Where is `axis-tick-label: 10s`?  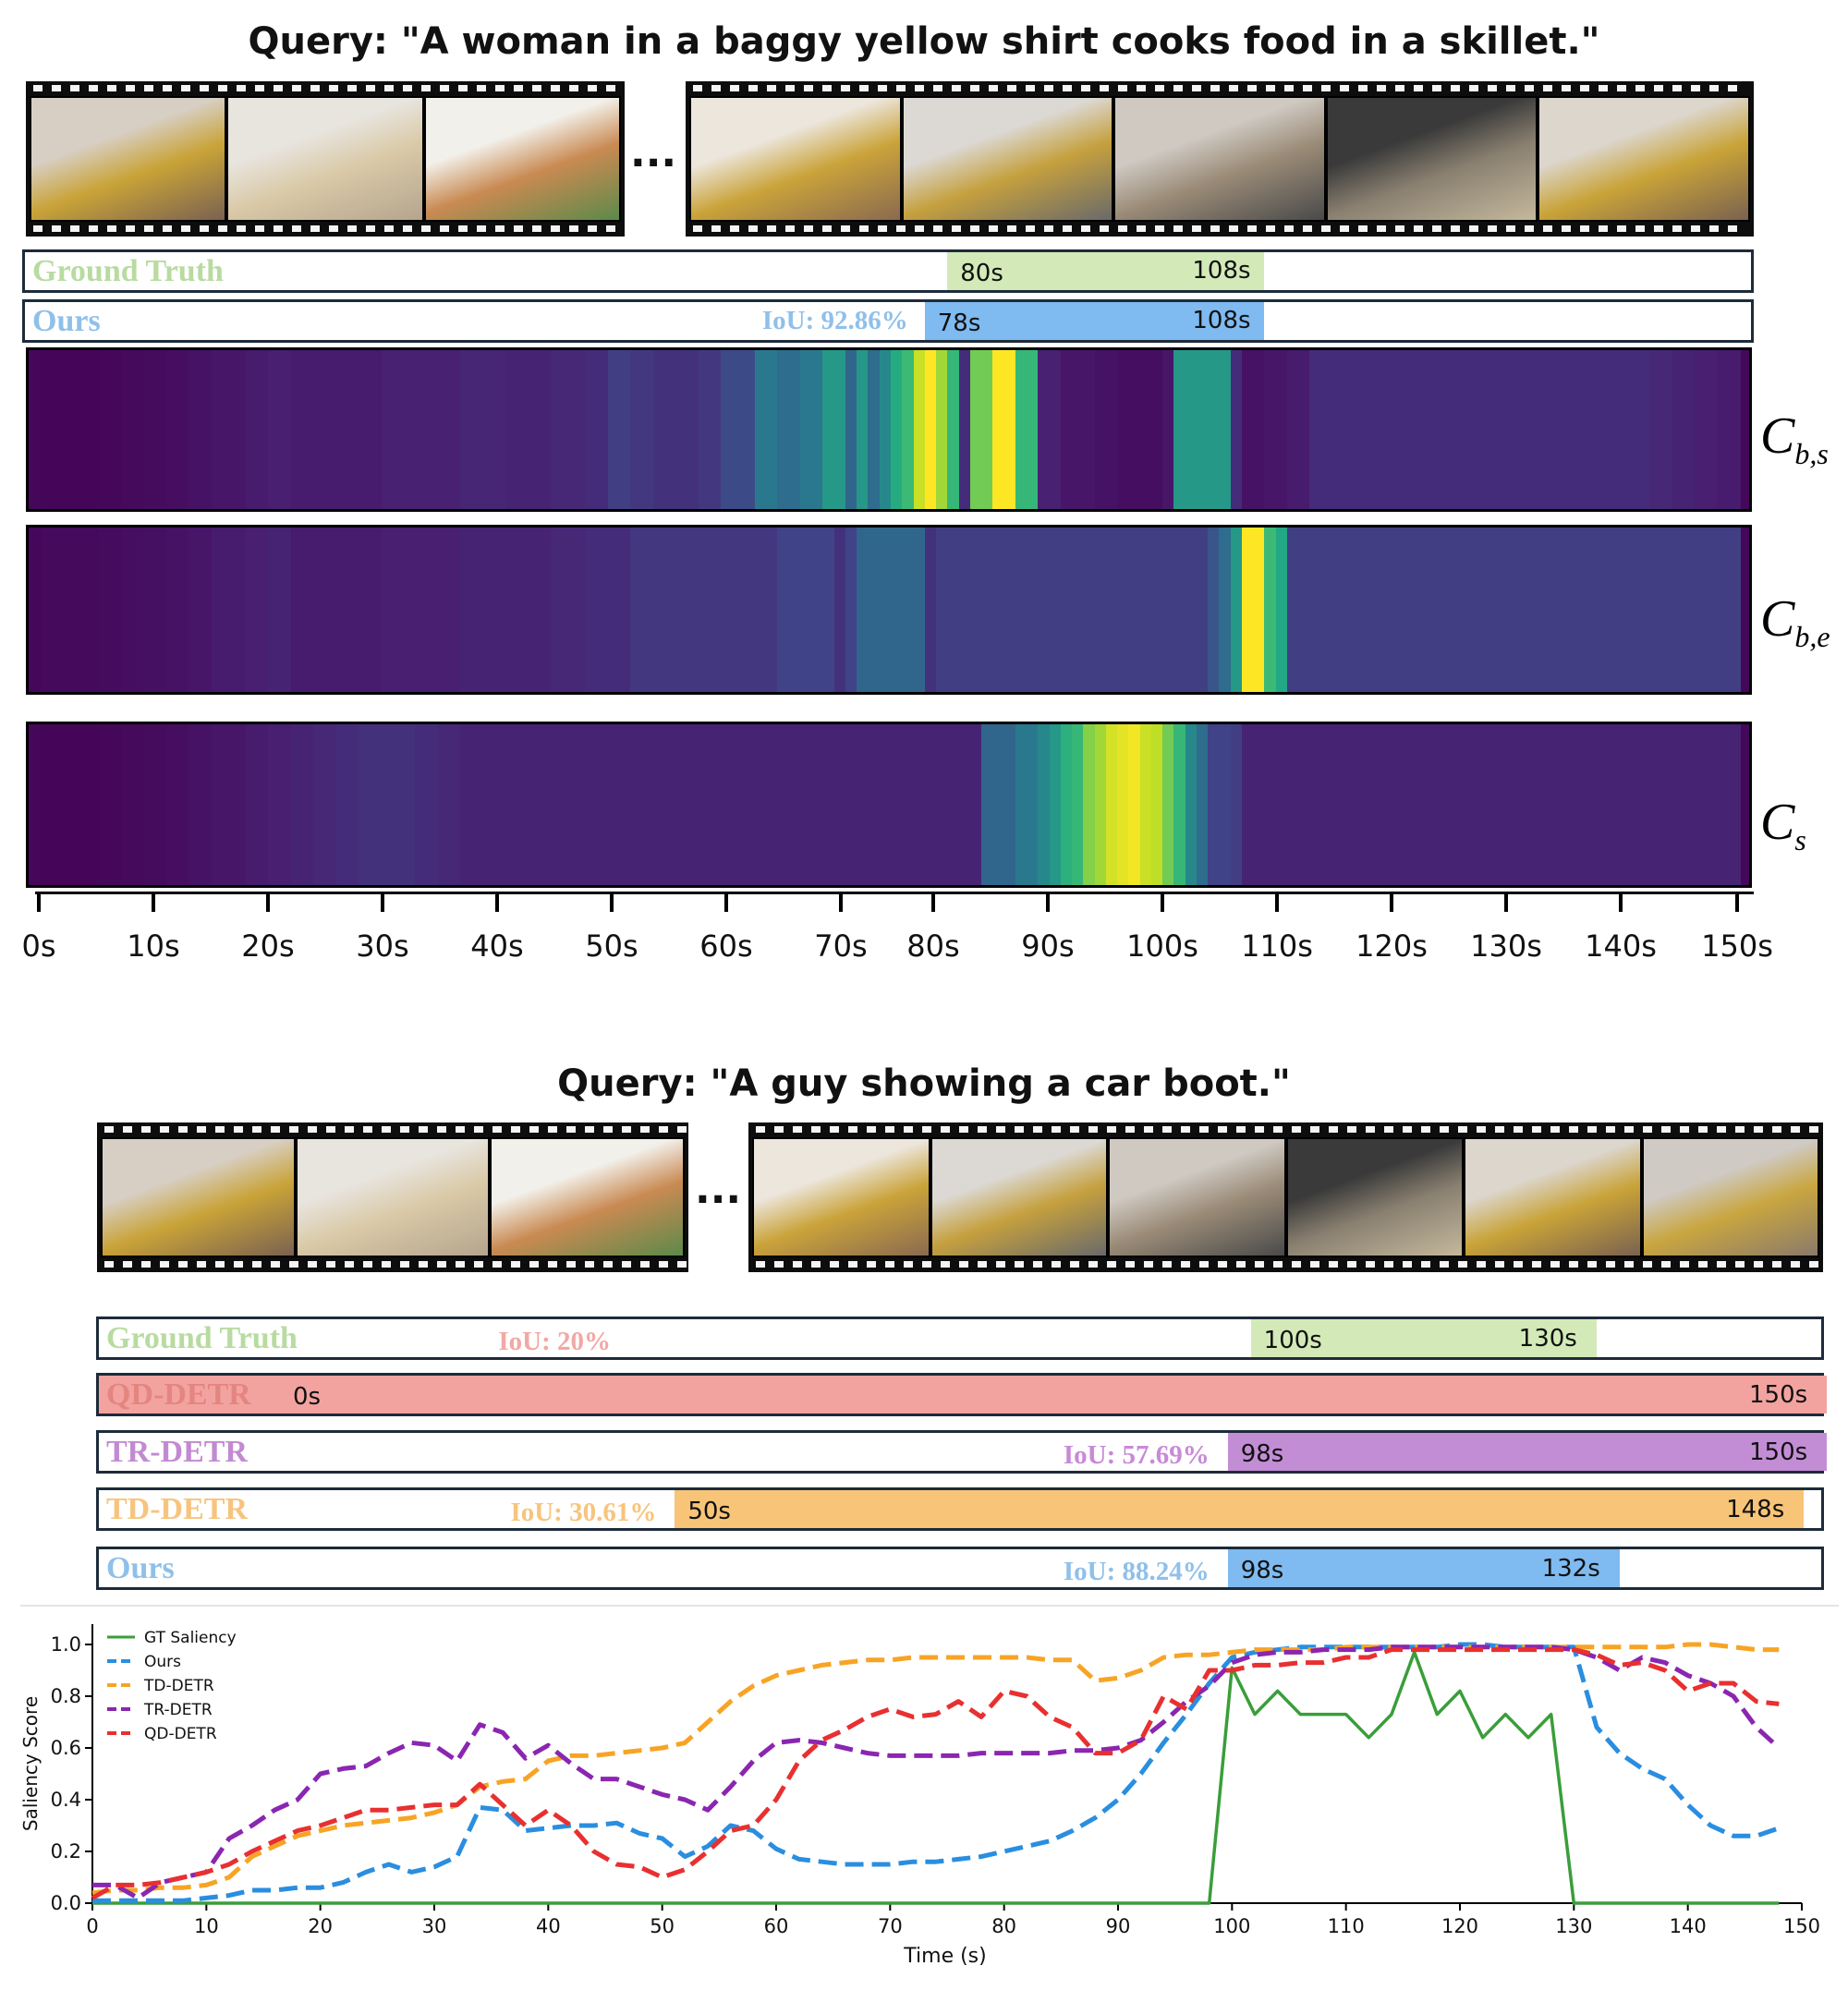 axis-tick-label: 10s is located at coordinates (154, 946).